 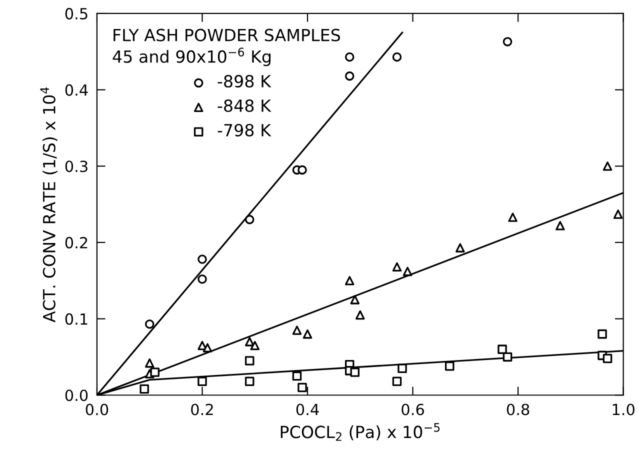 I want to click on x-tick-label: 0.0, so click(x=97, y=410).